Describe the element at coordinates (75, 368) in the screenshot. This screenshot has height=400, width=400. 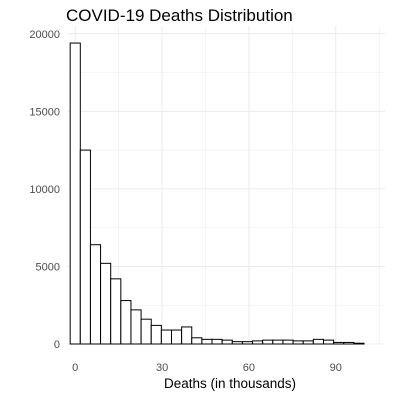
I see `x-tick-label: 0` at that location.